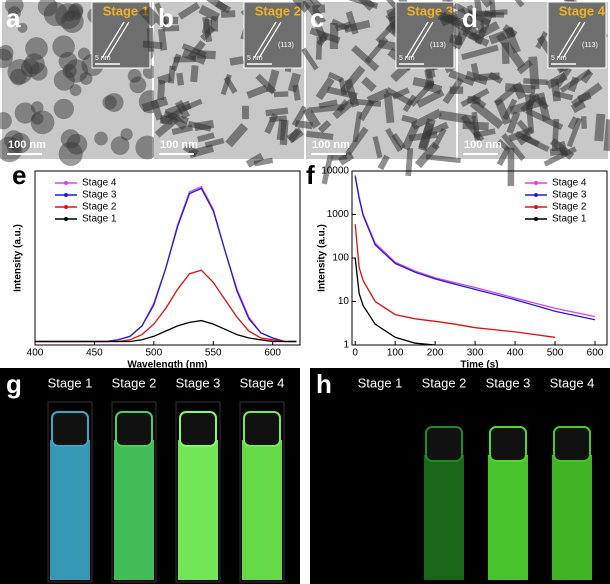 The height and width of the screenshot is (584, 610). What do you see at coordinates (99, 195) in the screenshot?
I see `legend-label: Stage 3` at bounding box center [99, 195].